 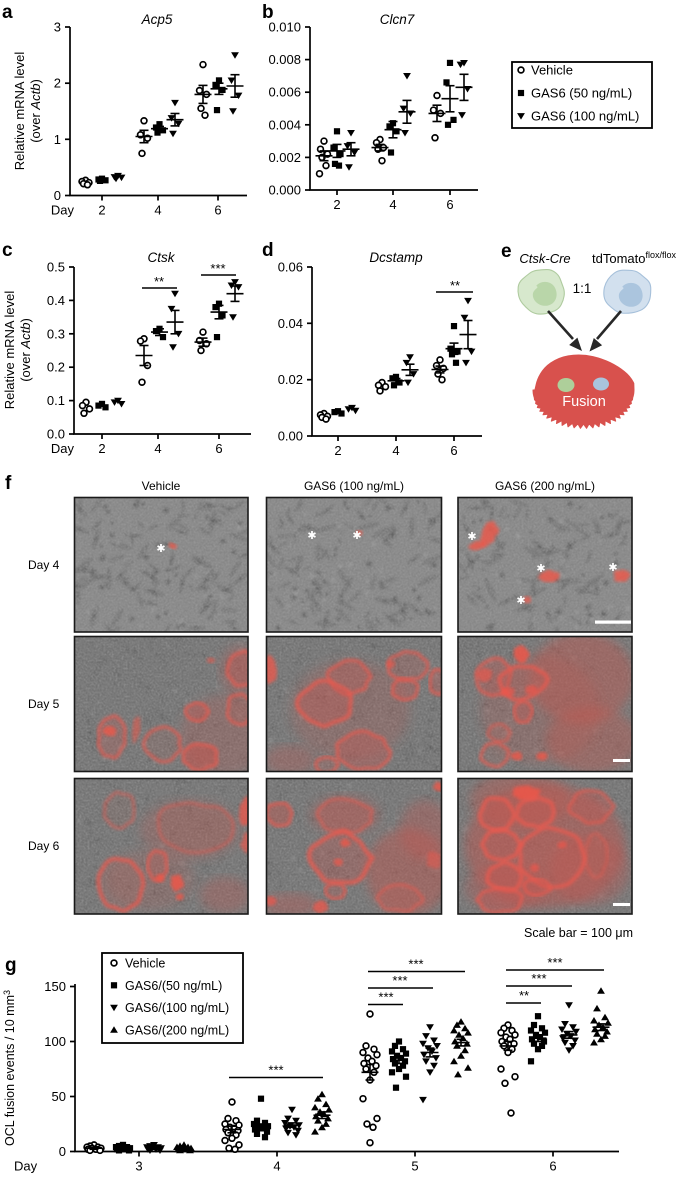 What do you see at coordinates (56, 267) in the screenshot?
I see `svg-text: 0.5` at bounding box center [56, 267].